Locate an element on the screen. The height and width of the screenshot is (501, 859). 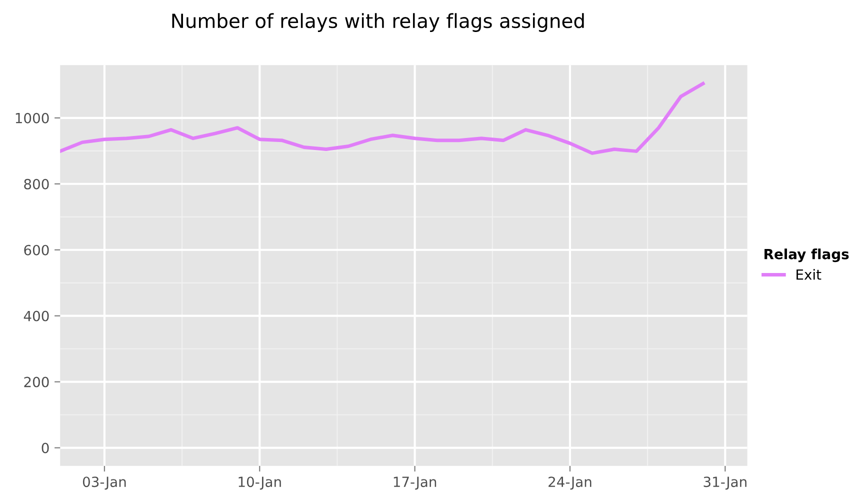
y-tick-label: 800 is located at coordinates (36, 184).